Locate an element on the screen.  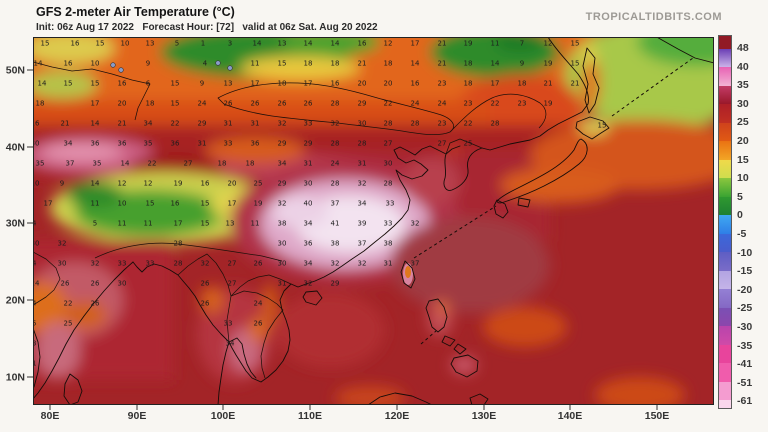
svg-text: 5 is located at coordinates (95, 224).